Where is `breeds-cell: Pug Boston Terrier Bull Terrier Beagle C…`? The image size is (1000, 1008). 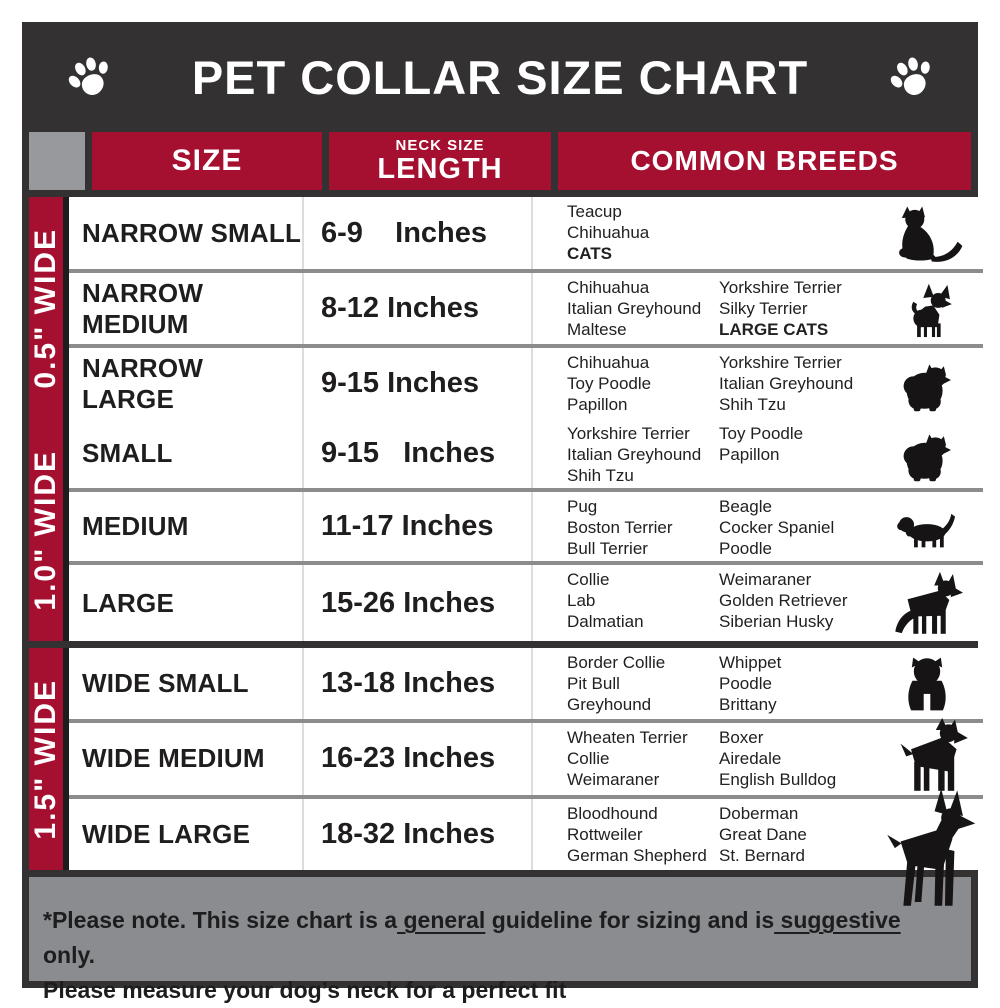
breeds-cell: Pug Boston Terrier Bull Terrier Beagle C… is located at coordinates (757, 526).